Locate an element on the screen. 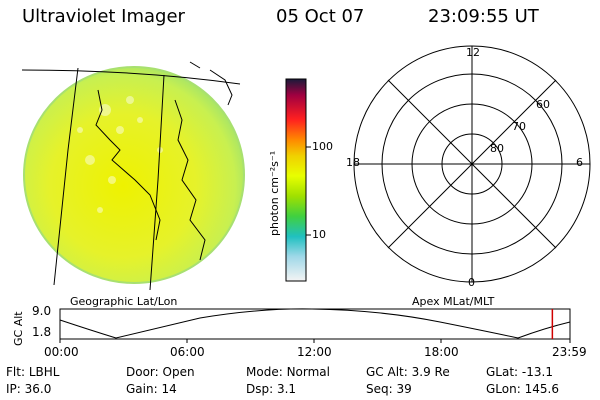  mlt-label-12: 12 is located at coordinates (473, 52).